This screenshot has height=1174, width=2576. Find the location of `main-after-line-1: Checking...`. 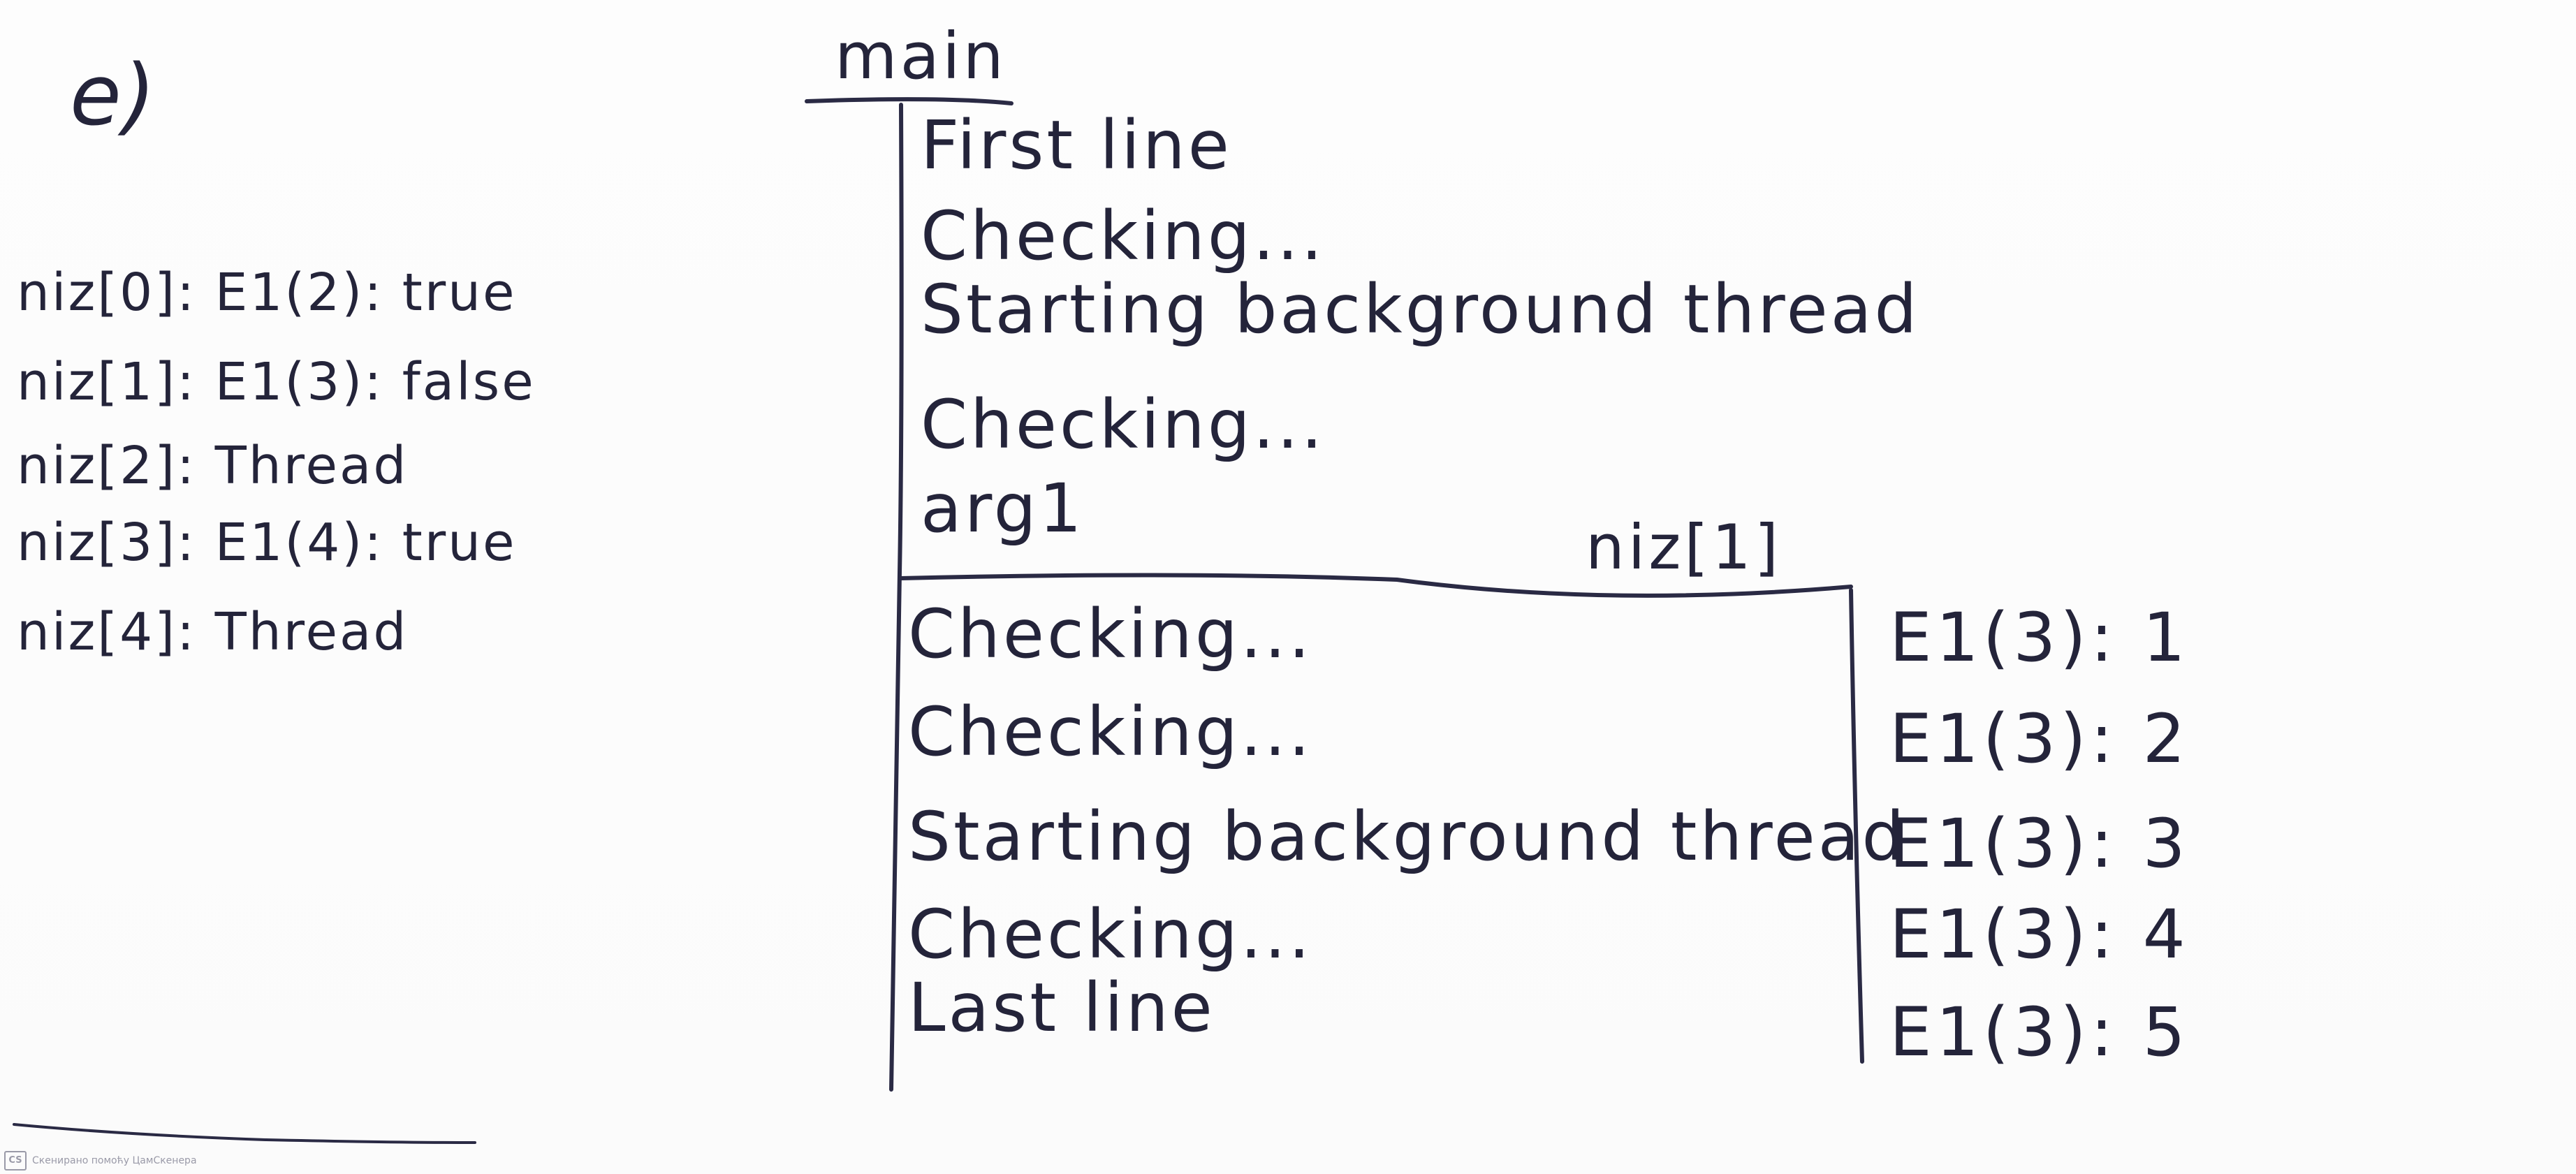

main-after-line-1: Checking... is located at coordinates (1110, 732).